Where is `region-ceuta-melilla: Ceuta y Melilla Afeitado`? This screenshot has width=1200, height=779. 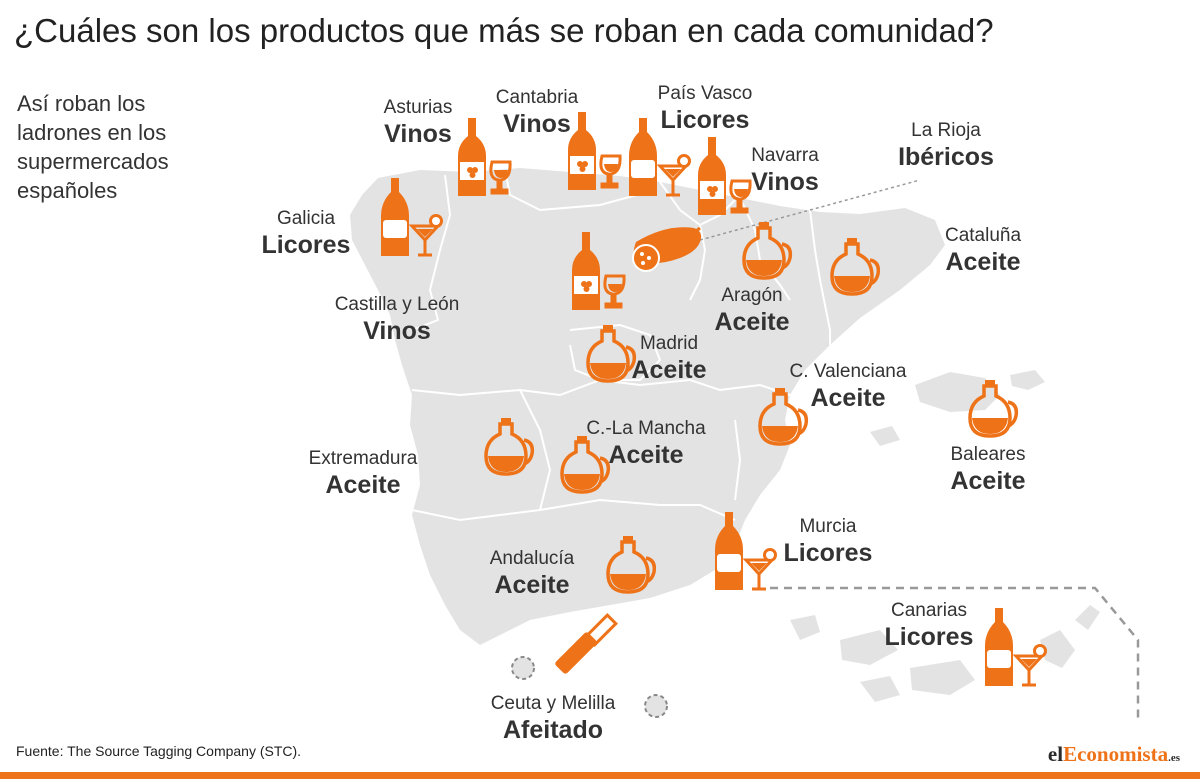 region-ceuta-melilla: Ceuta y Melilla Afeitado is located at coordinates (553, 719).